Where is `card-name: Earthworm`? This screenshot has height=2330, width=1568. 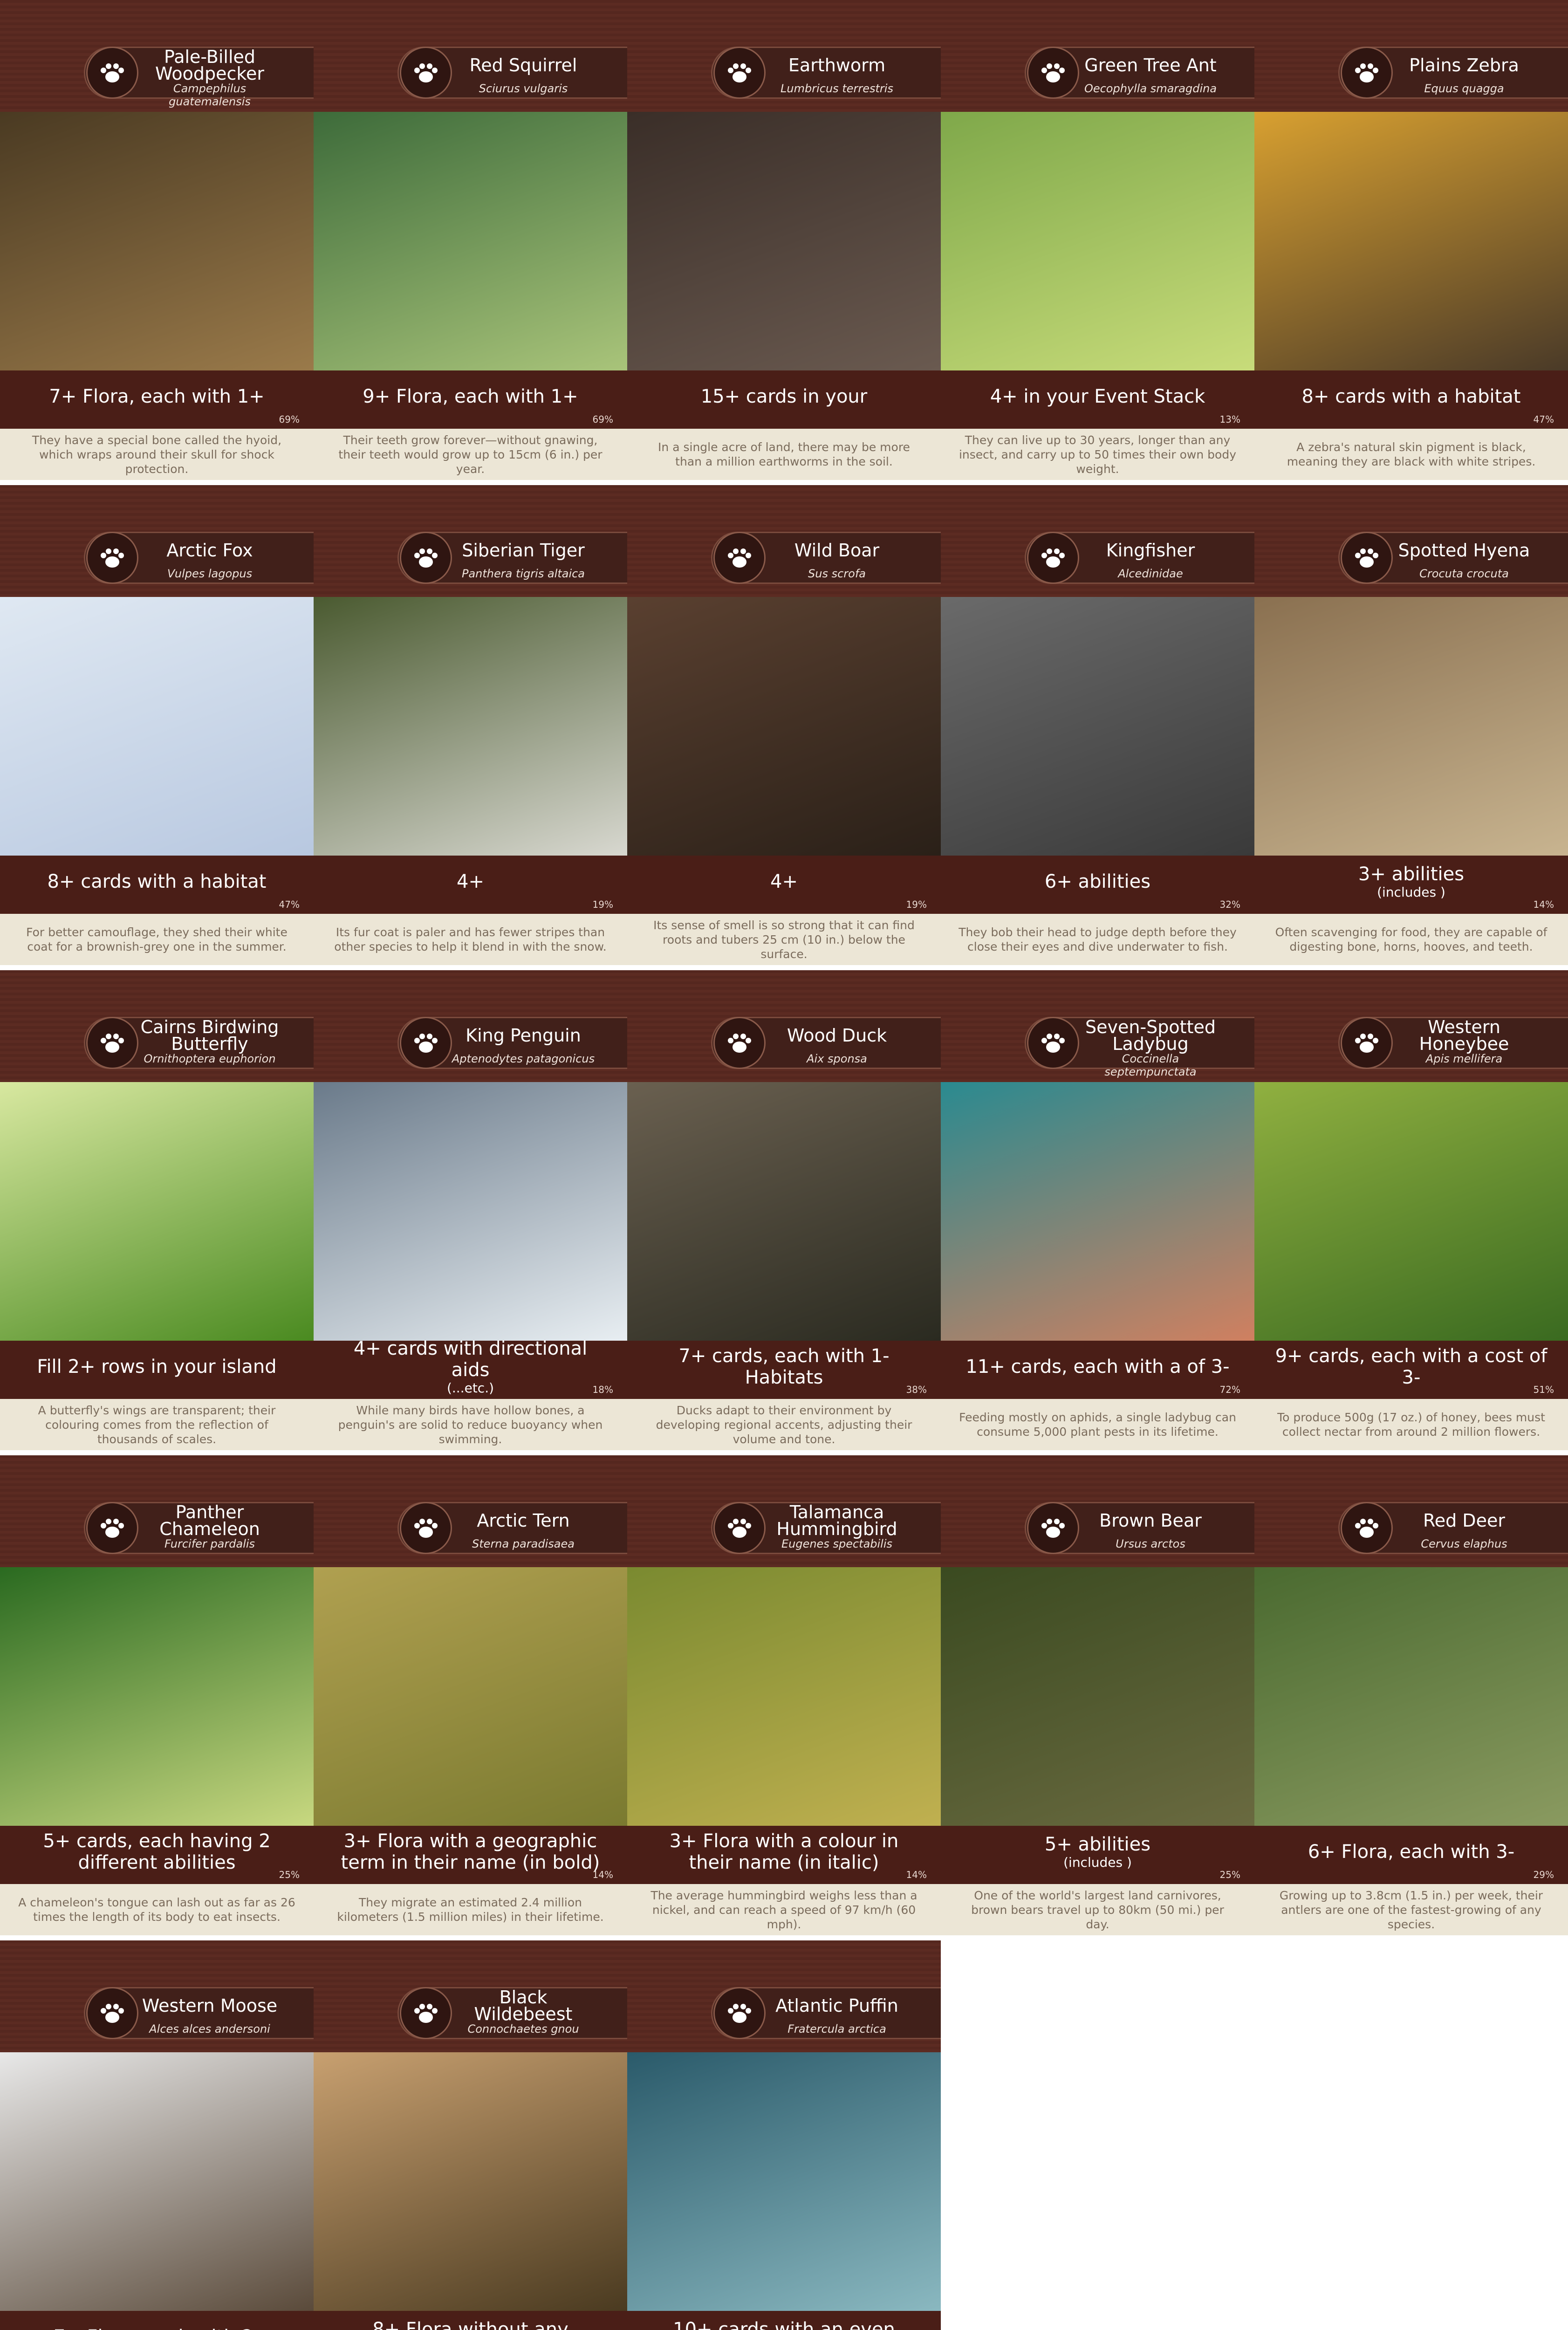
card-name: Earthworm is located at coordinates (837, 65).